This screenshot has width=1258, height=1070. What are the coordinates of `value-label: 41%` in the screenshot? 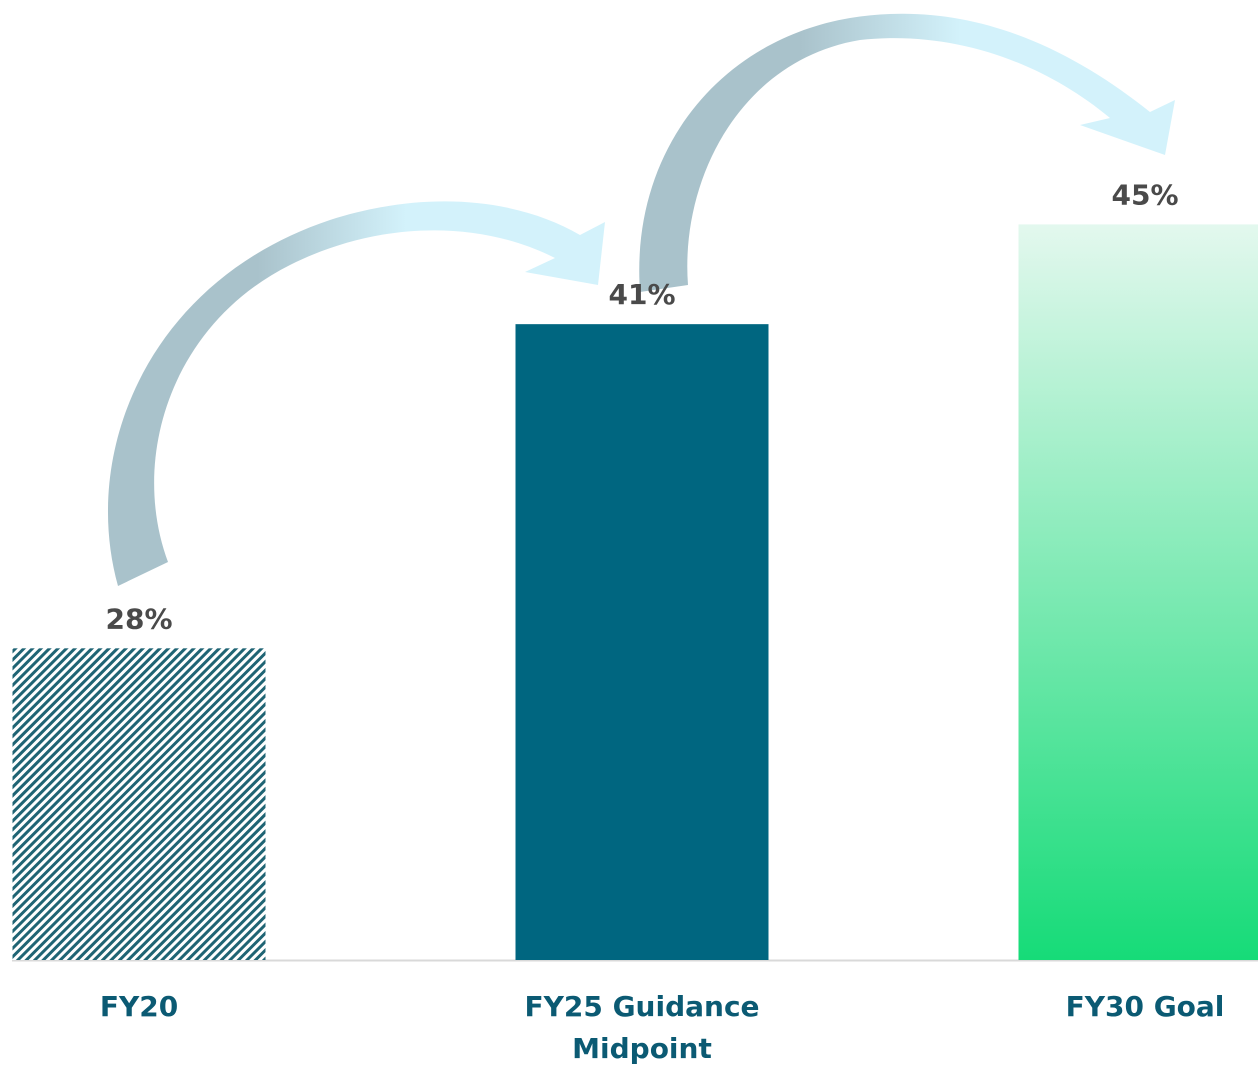 It's located at (641, 294).